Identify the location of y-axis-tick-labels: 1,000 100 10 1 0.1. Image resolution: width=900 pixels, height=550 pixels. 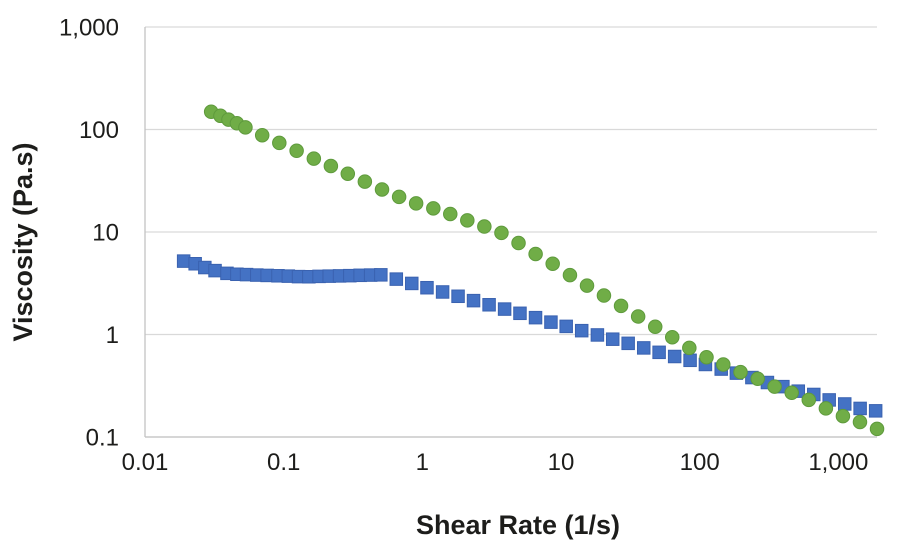
(89, 233).